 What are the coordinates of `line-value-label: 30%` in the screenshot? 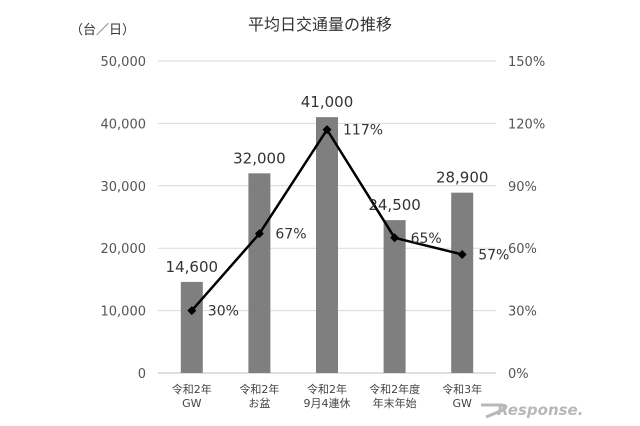 It's located at (223, 312).